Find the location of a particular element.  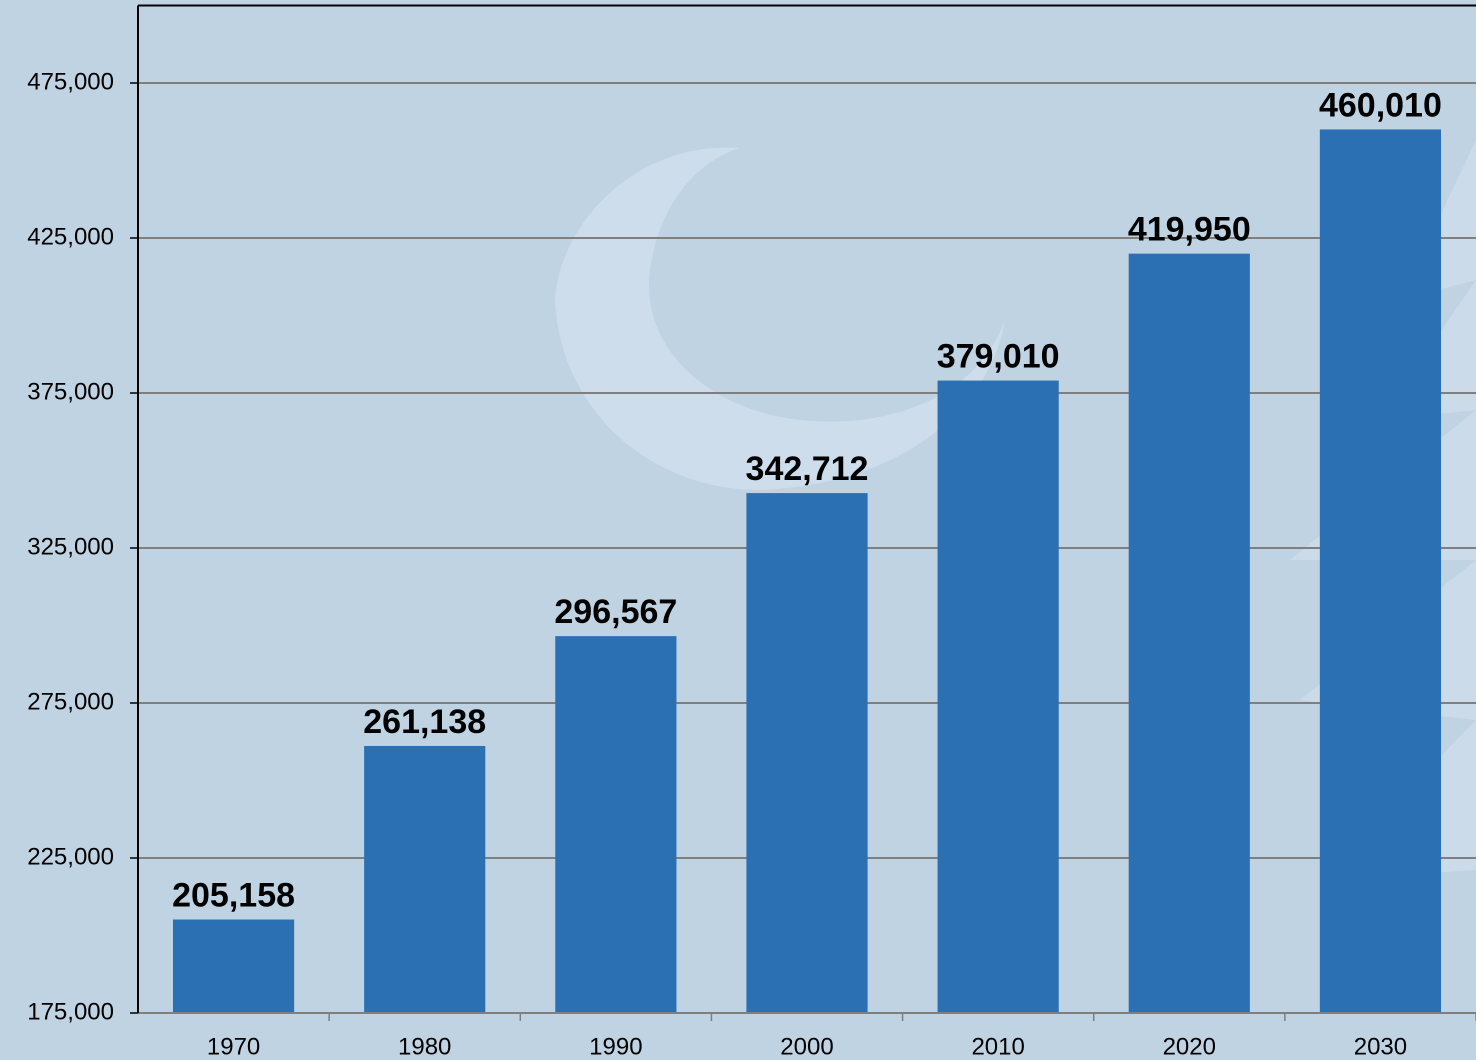

x-tick-label: 2000 is located at coordinates (806, 1046).